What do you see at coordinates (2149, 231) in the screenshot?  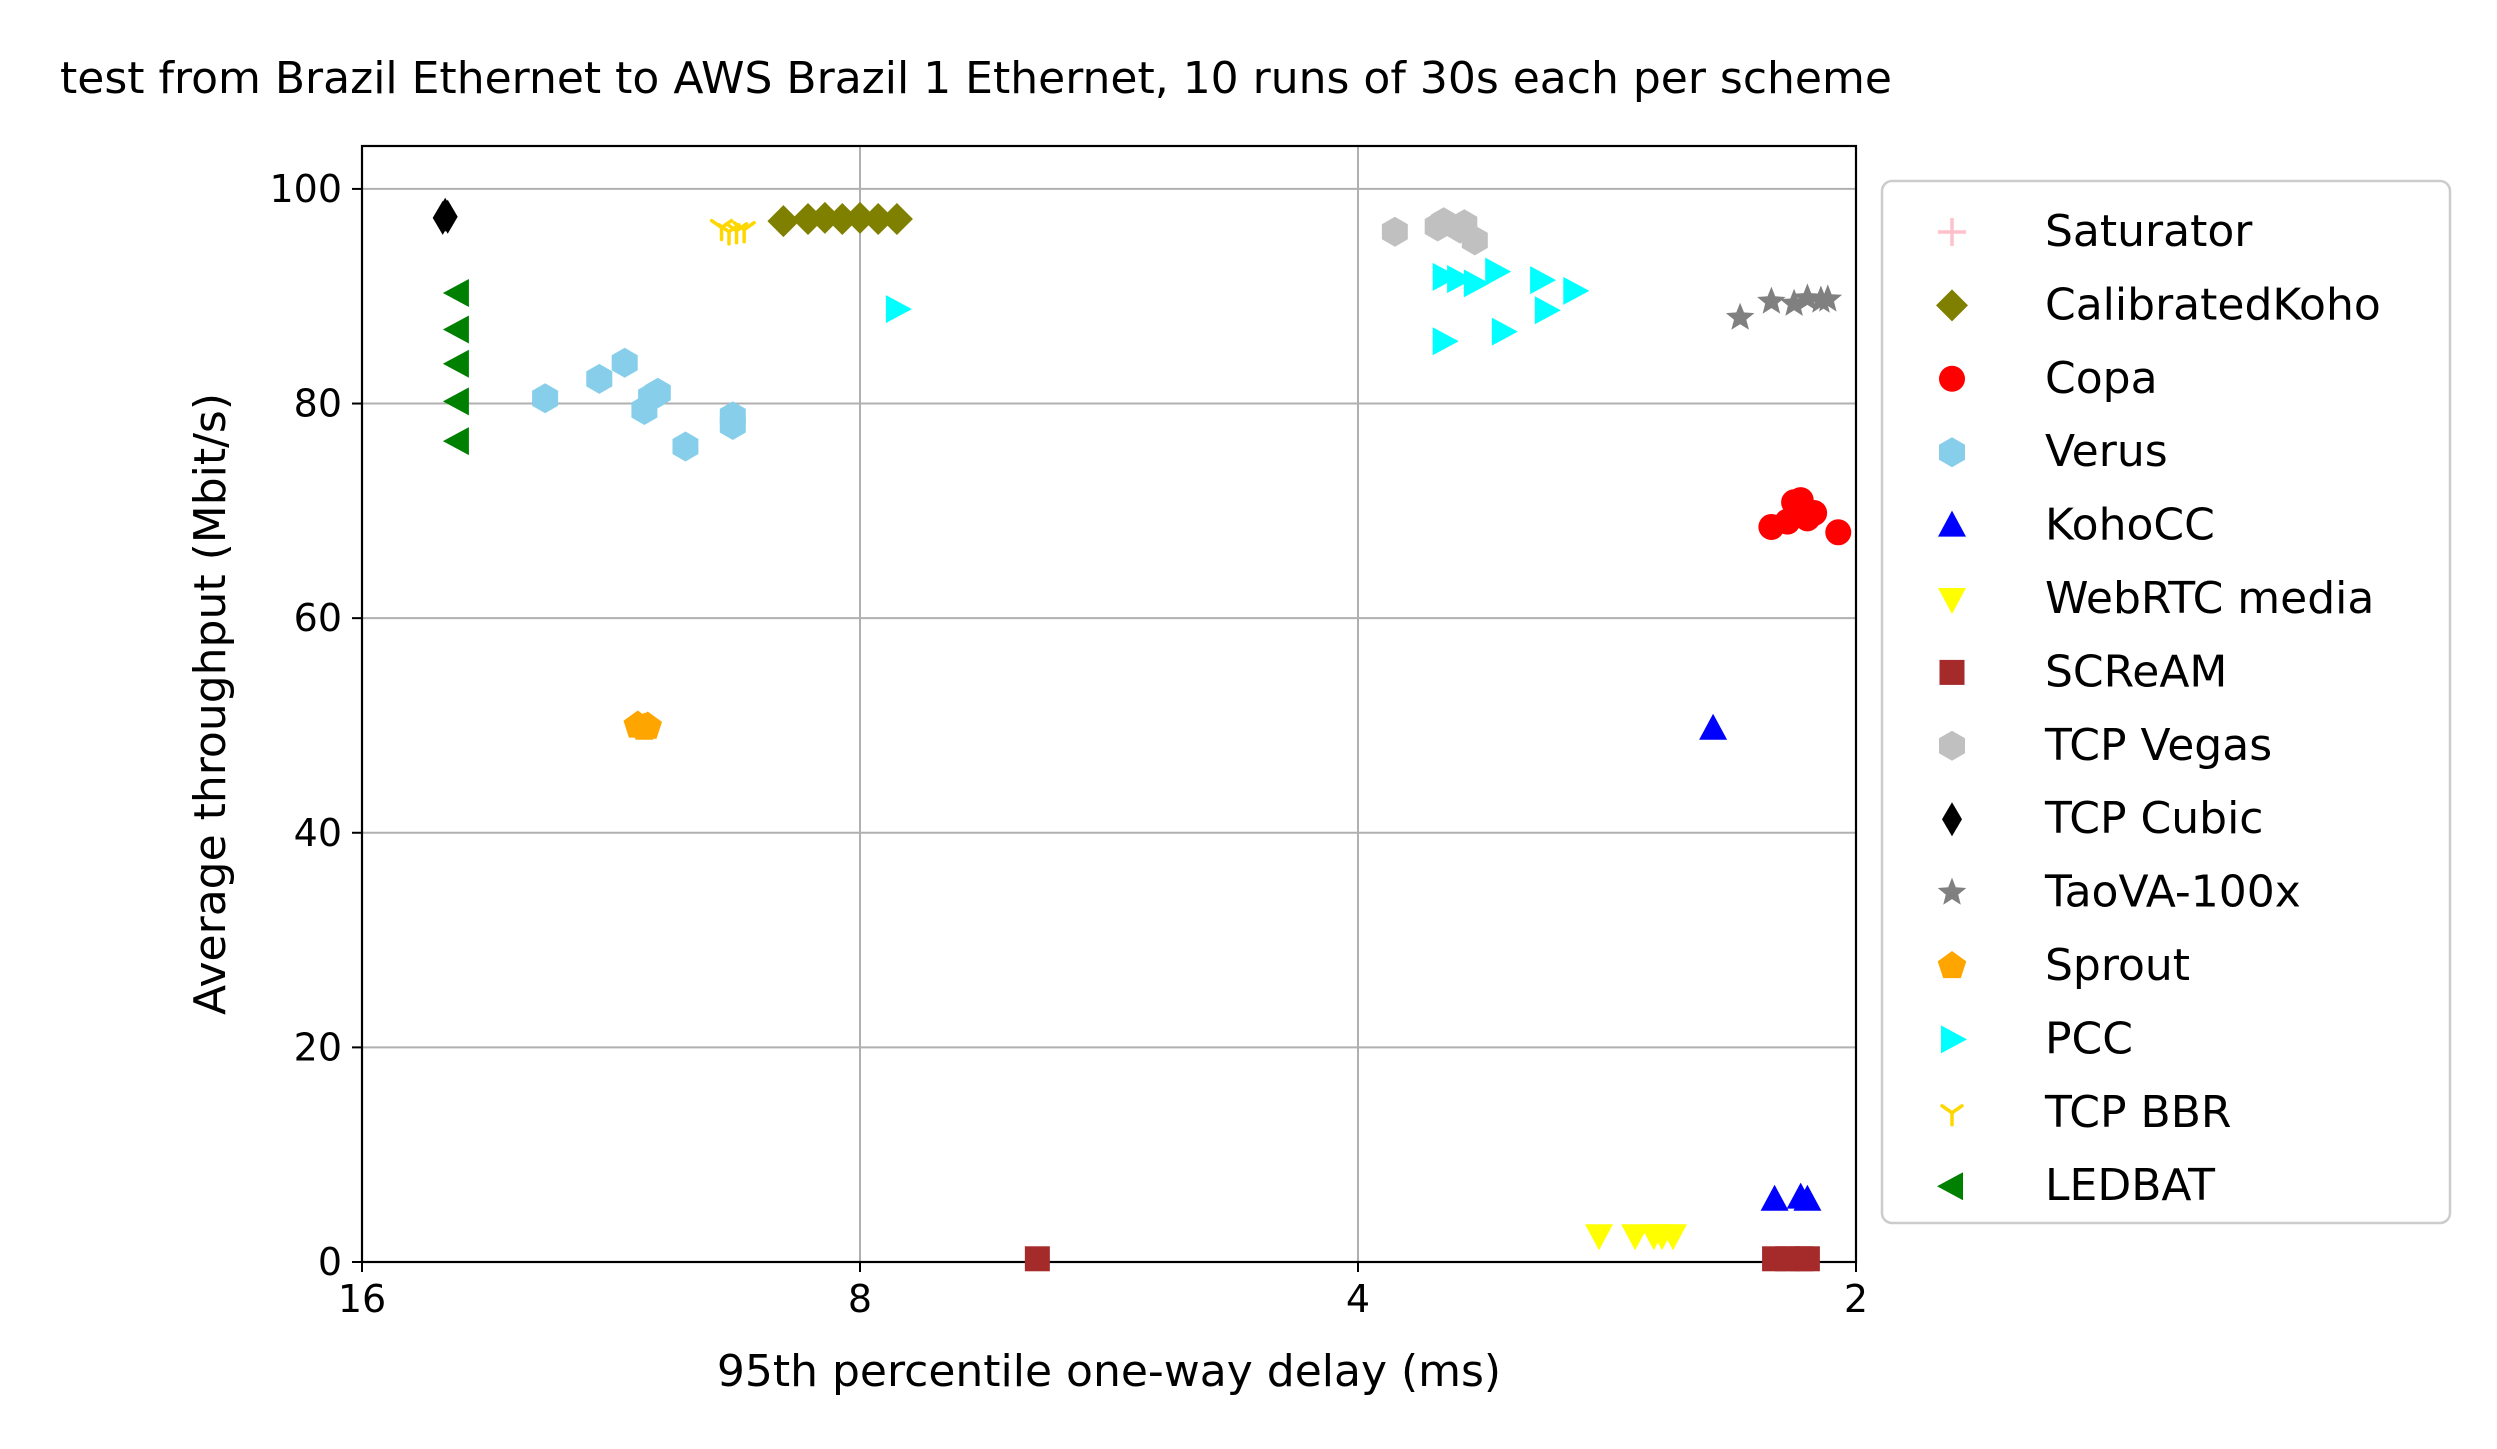 I see `legend-label: Saturator` at bounding box center [2149, 231].